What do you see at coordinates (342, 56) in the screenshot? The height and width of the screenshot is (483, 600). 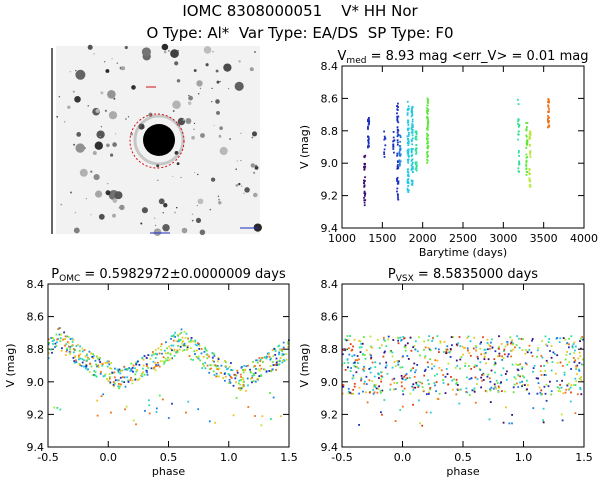 I see `chart-title-symbol: V` at bounding box center [342, 56].